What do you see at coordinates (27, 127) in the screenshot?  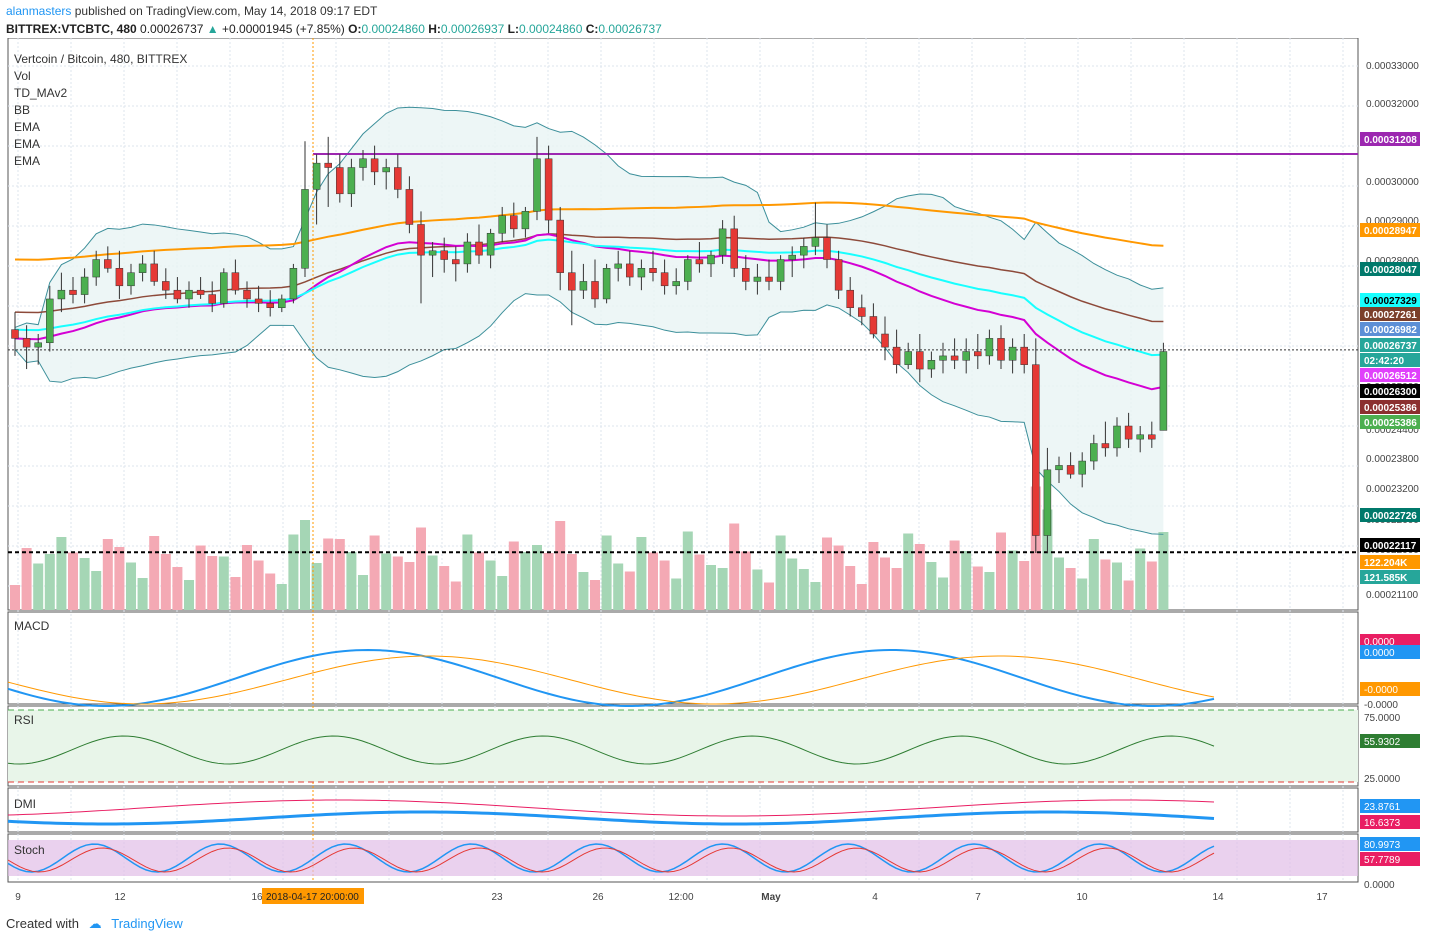 I see `legend-ema-1: EMA` at bounding box center [27, 127].